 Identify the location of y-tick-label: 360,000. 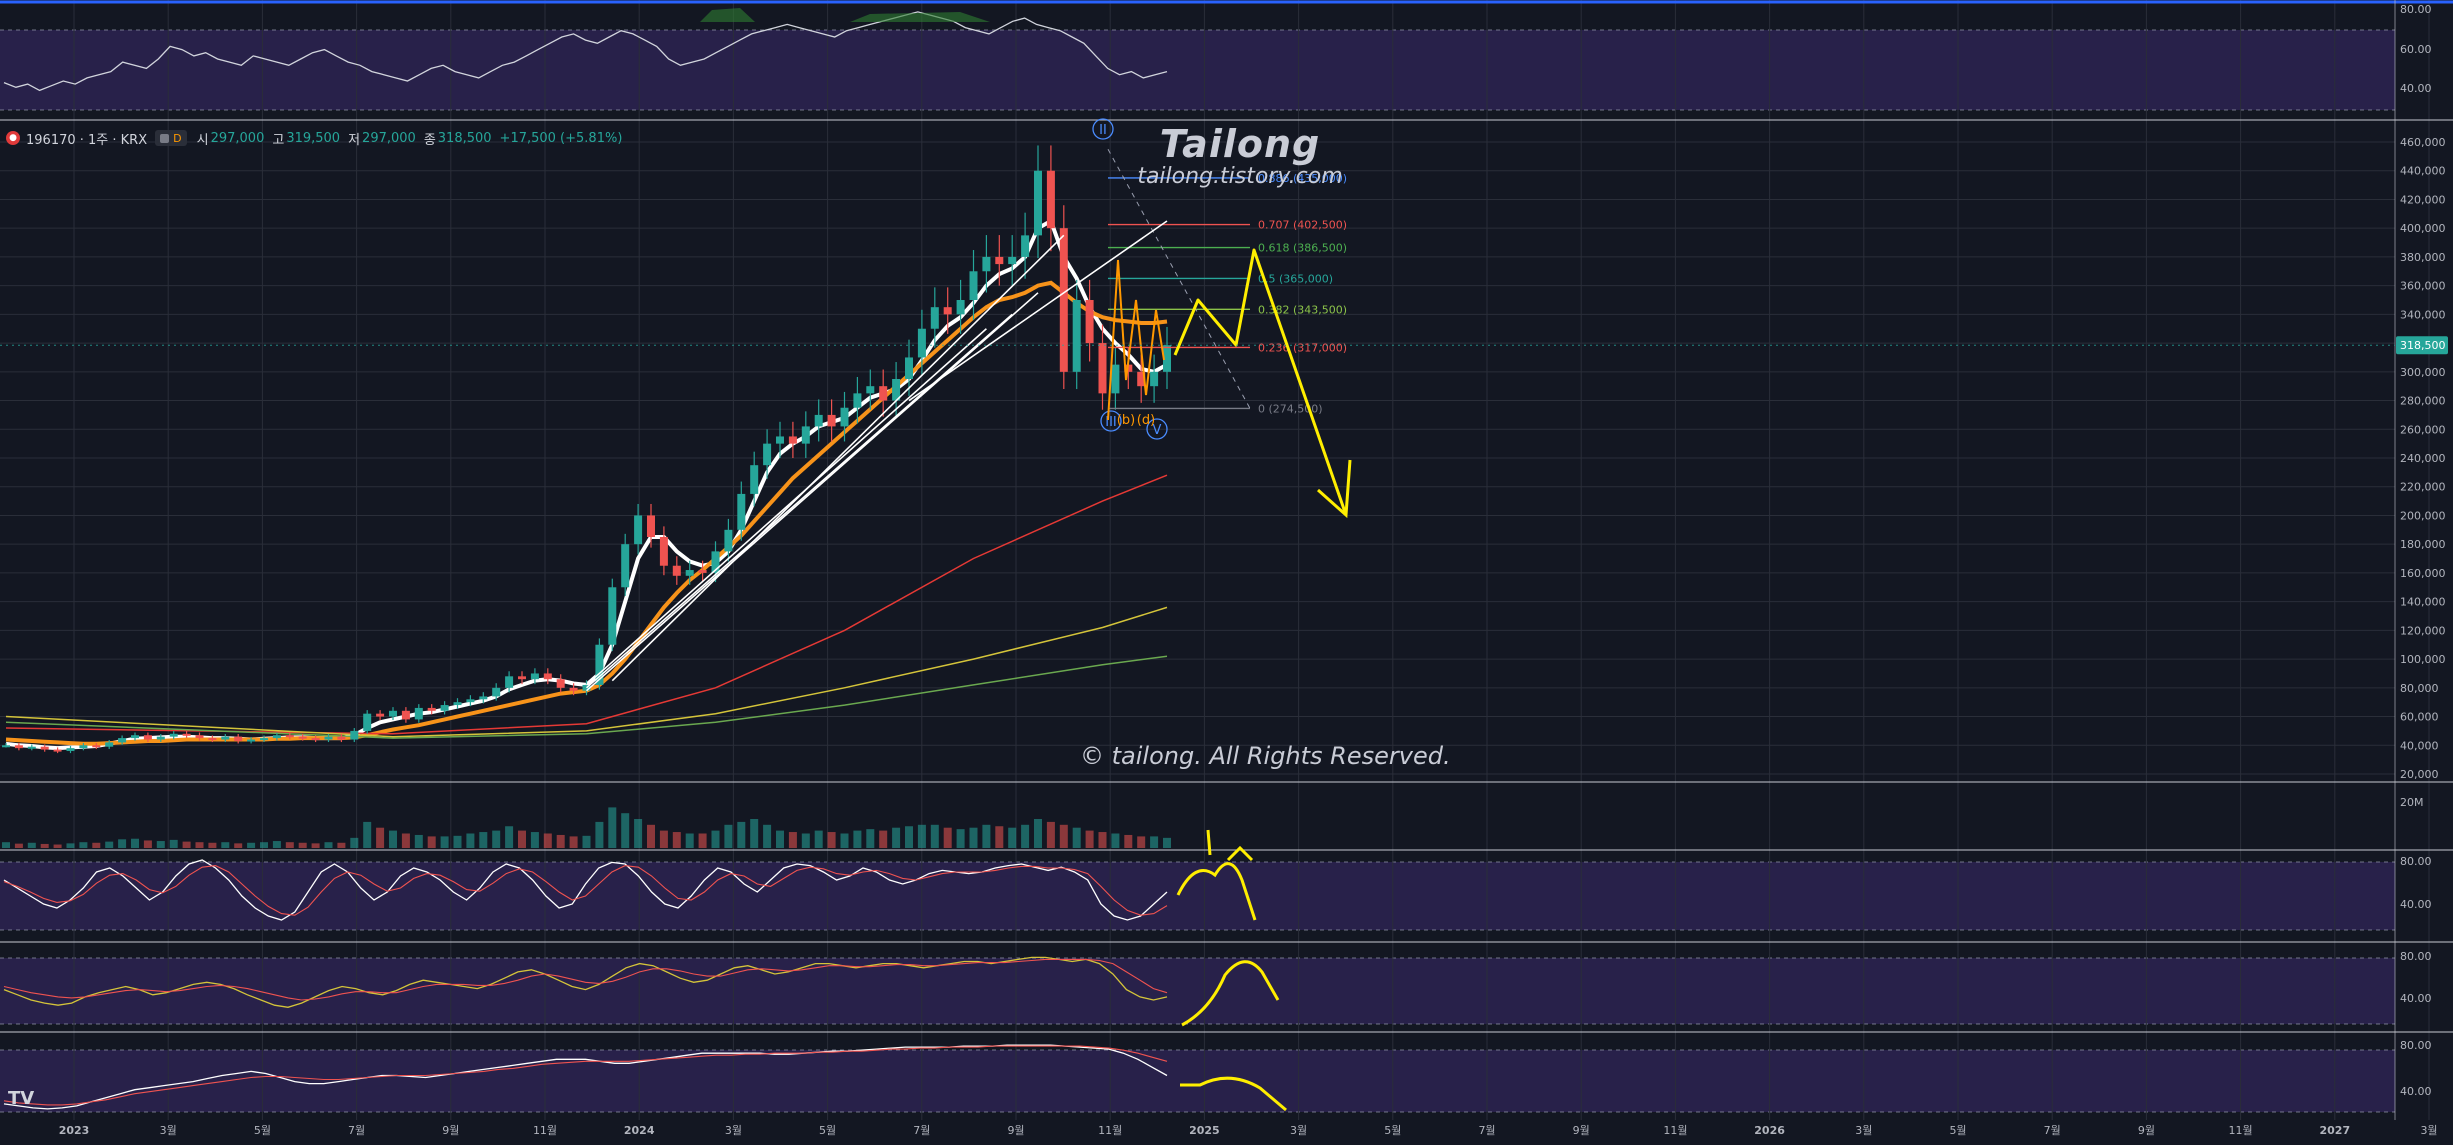
(2423, 286).